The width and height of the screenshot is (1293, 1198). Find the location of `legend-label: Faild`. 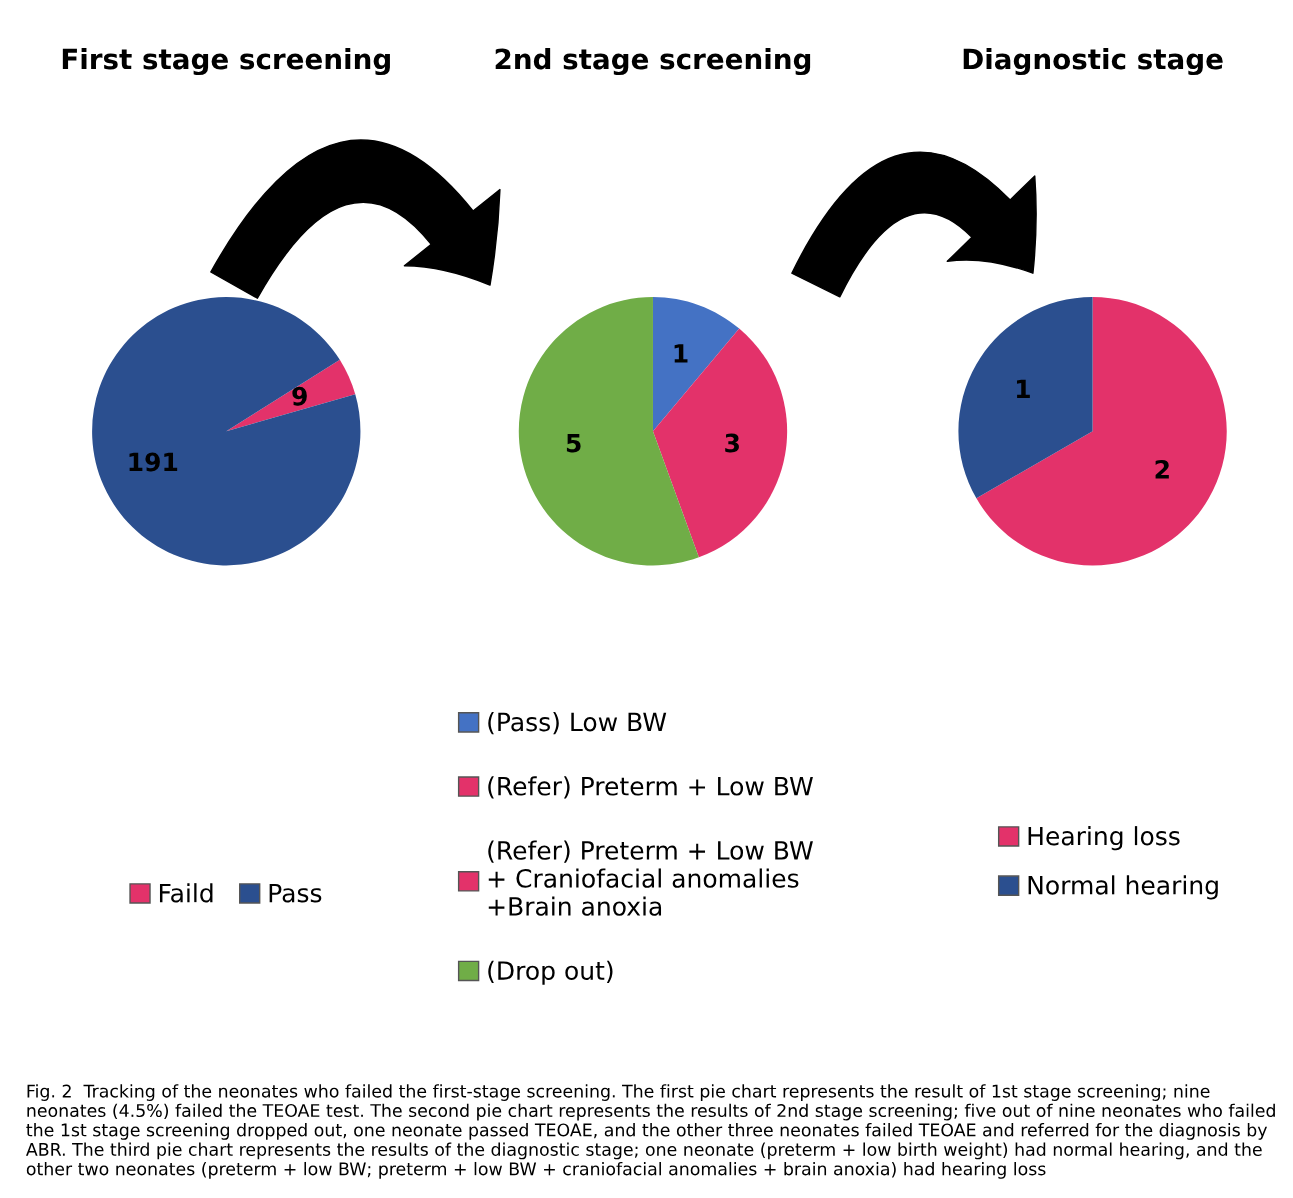

legend-label: Faild is located at coordinates (186, 893).